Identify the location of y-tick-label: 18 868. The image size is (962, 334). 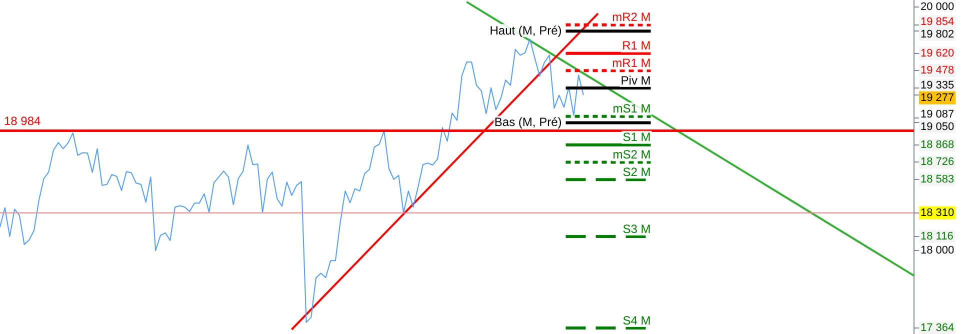
(937, 144).